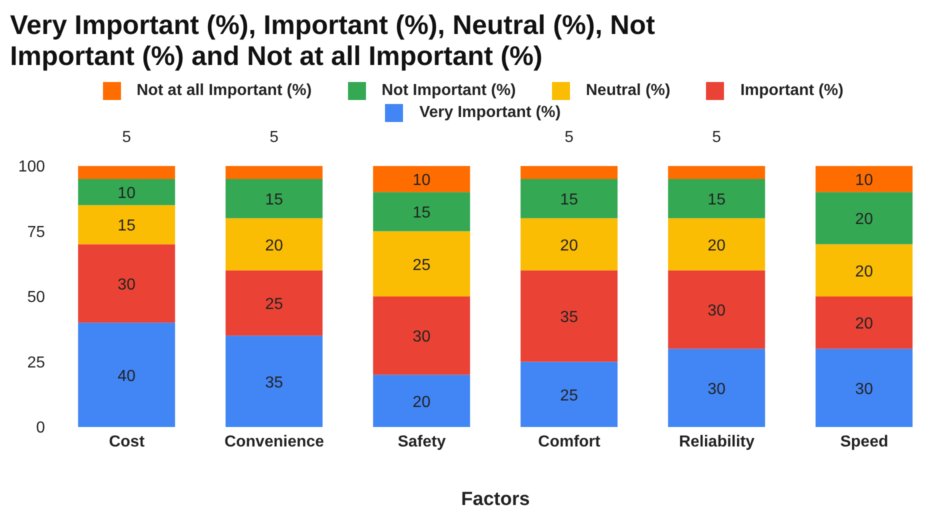  What do you see at coordinates (864, 441) in the screenshot?
I see `x-tick-label: Speed` at bounding box center [864, 441].